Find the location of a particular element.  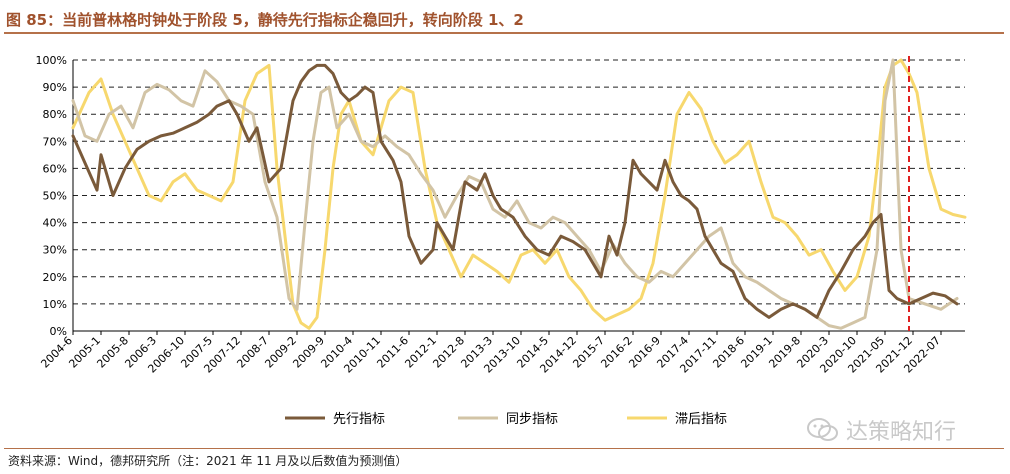

y-axis: 0% 10% 20% 30% 40% 50% 60% 70% 80% 90% 100% is located at coordinates (55, 196).